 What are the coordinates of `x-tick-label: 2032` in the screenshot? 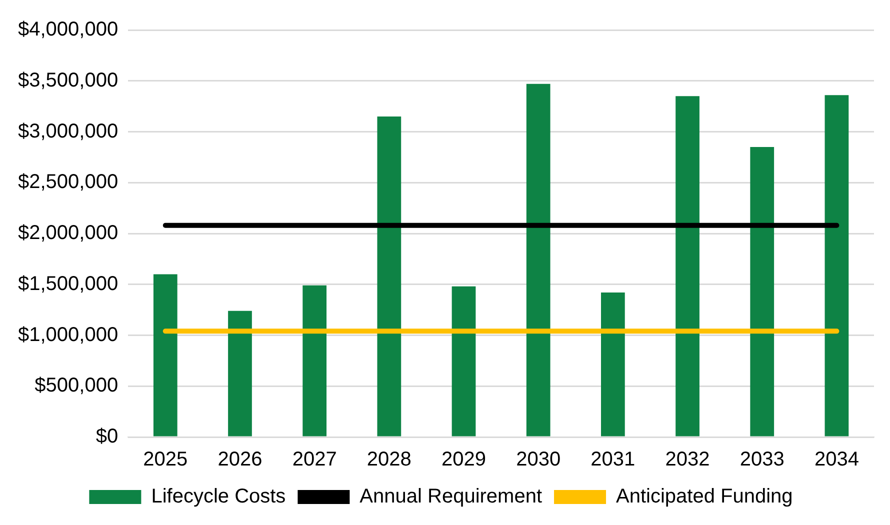 It's located at (687, 459).